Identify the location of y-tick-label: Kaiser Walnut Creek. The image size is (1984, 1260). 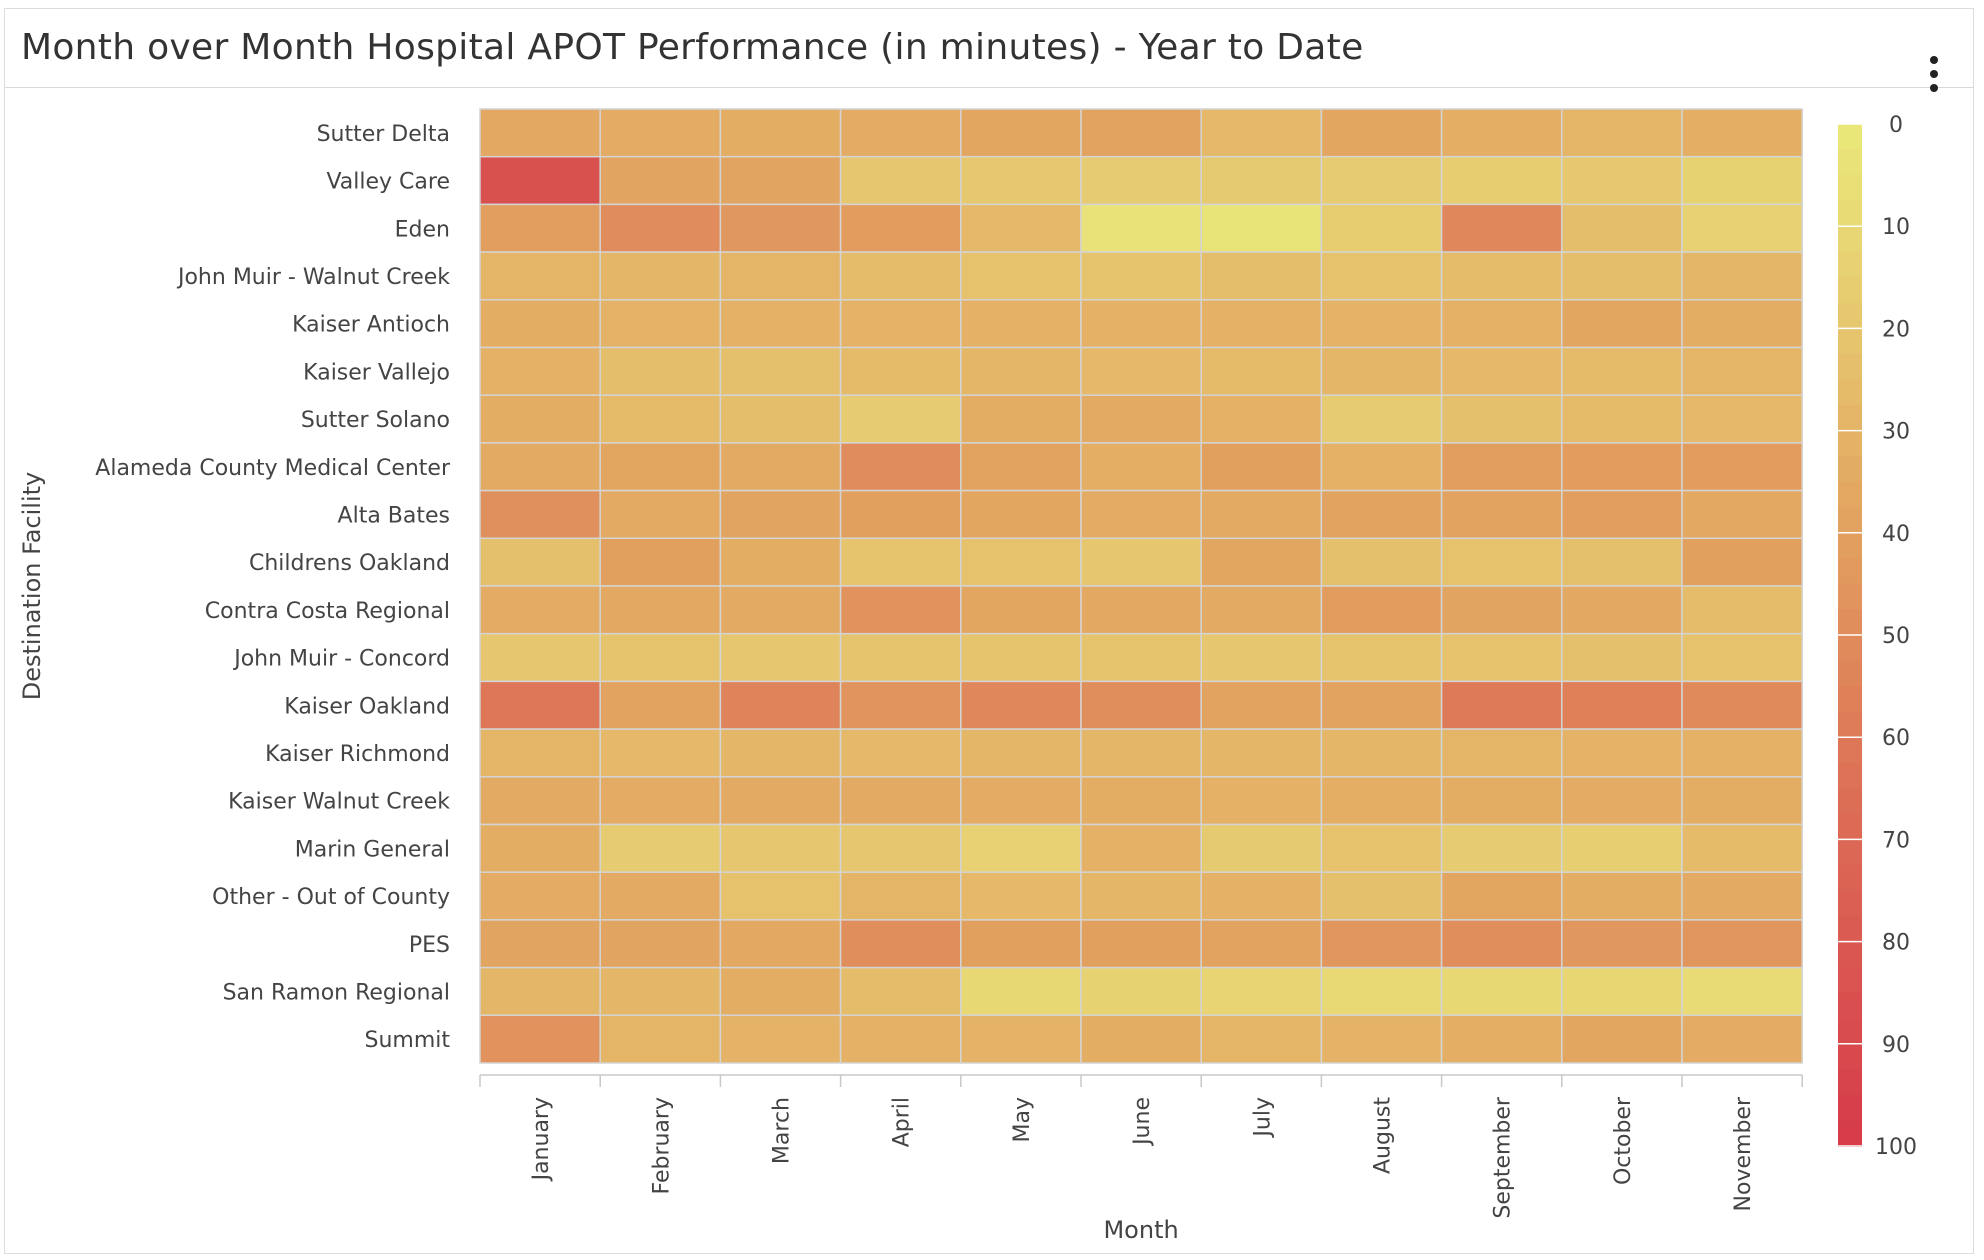
(339, 802).